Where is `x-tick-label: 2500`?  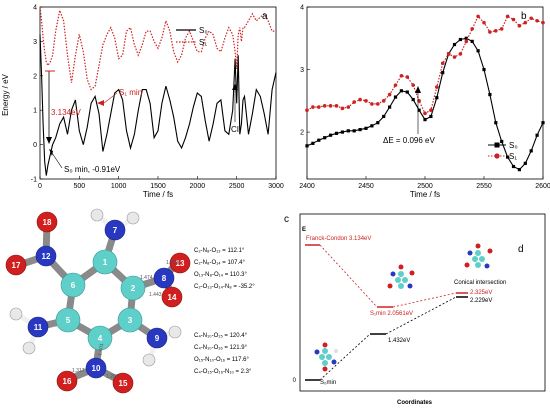
x-tick-label: 2500 is located at coordinates (425, 186).